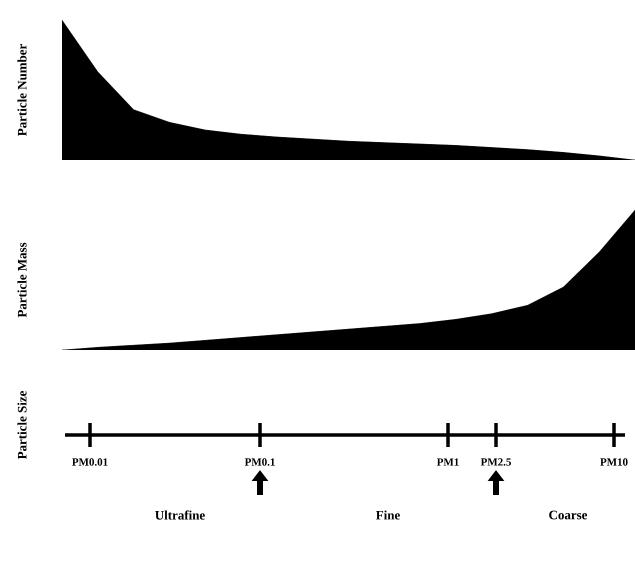 Image resolution: width=635 pixels, height=575 pixels. Describe the element at coordinates (568, 515) in the screenshot. I see `text: Coarse` at that location.